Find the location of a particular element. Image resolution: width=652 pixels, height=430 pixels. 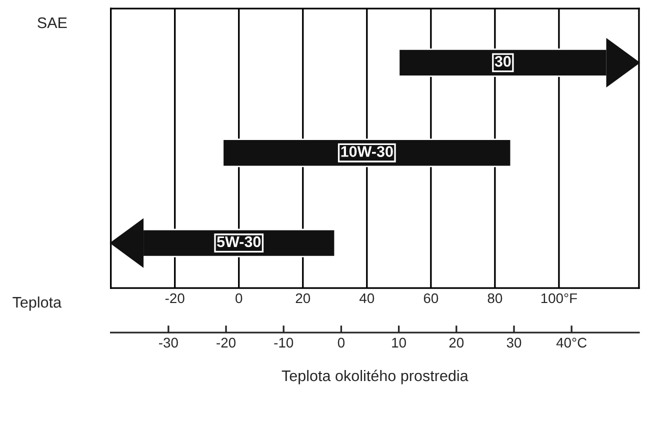

x-tick-label: 20 is located at coordinates (303, 298).